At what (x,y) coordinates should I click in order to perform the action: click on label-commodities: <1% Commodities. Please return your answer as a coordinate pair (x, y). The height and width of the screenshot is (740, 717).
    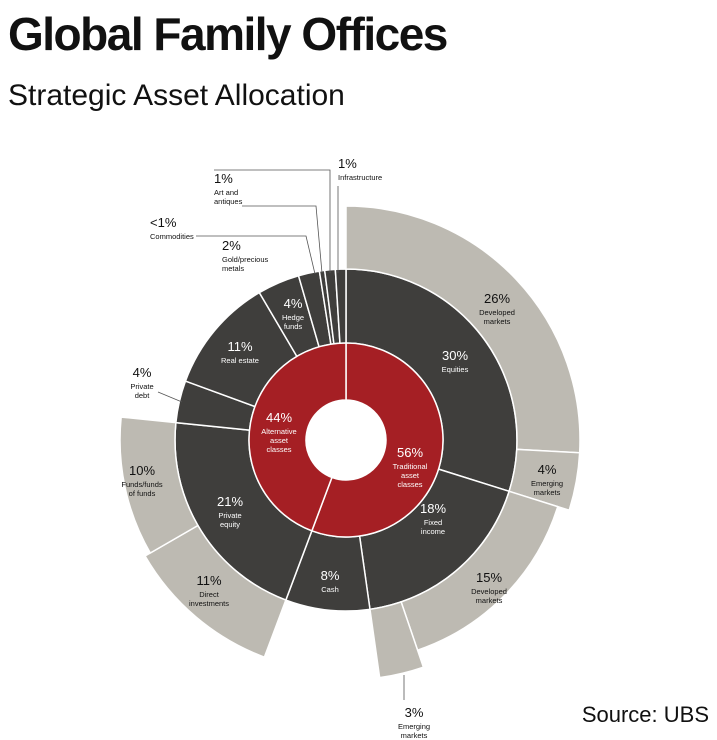
    Looking at the image, I should click on (172, 228).